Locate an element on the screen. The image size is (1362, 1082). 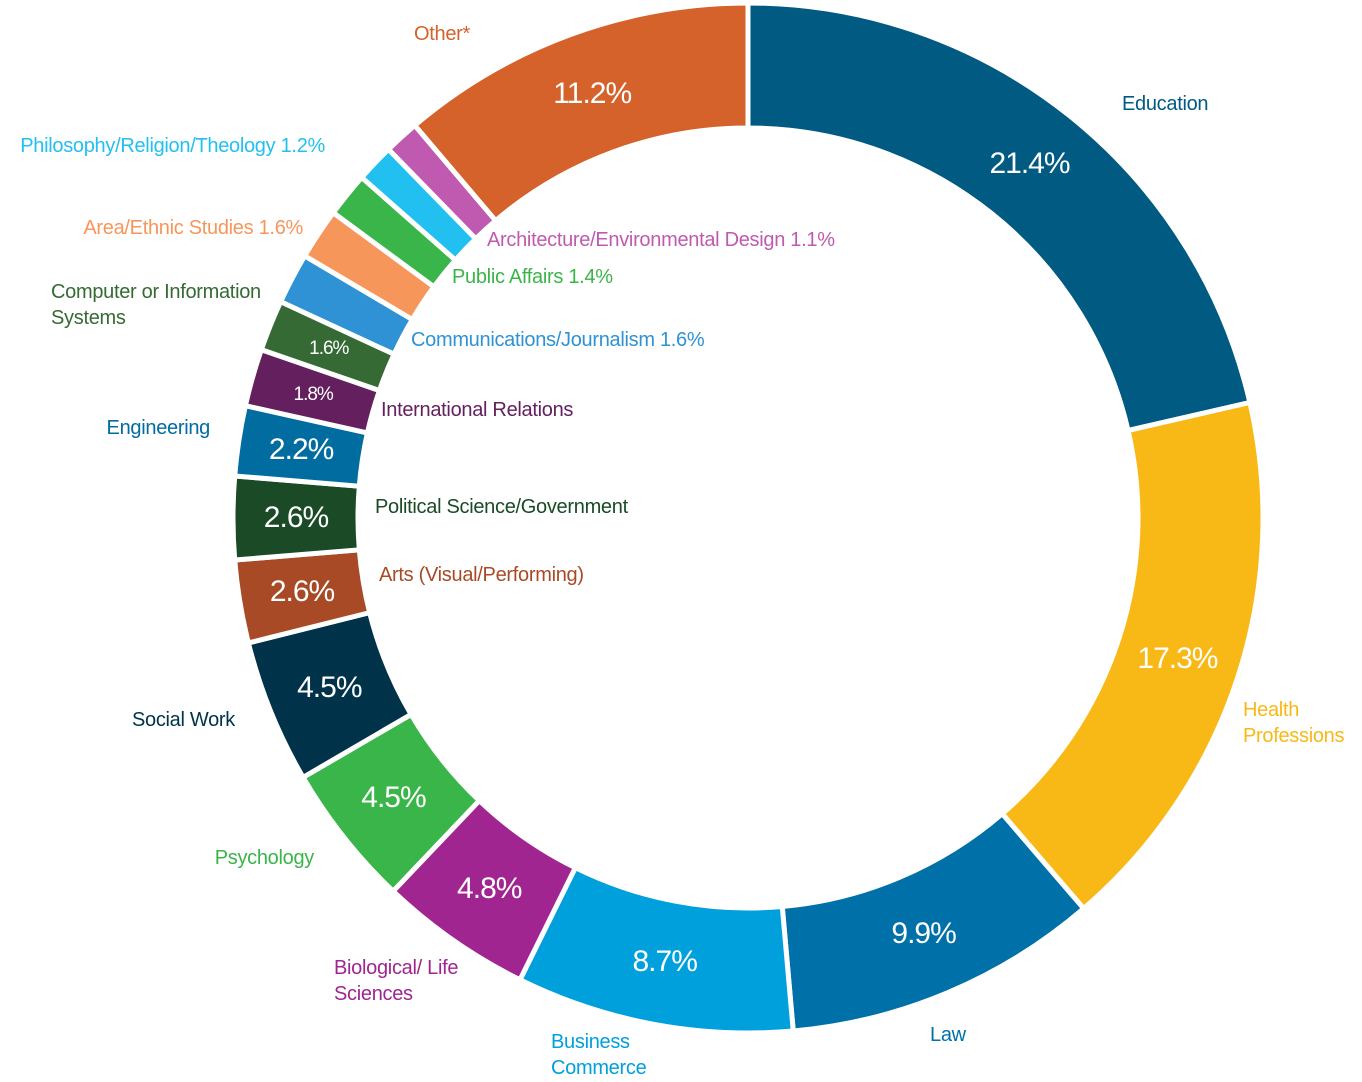
category-name: International Relations is located at coordinates (477, 410).